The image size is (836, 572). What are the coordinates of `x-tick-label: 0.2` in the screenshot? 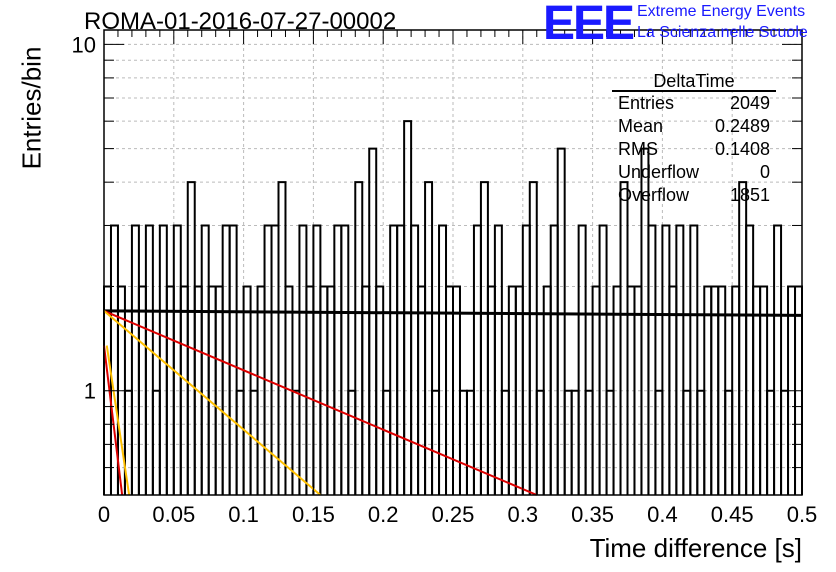 It's located at (383, 514).